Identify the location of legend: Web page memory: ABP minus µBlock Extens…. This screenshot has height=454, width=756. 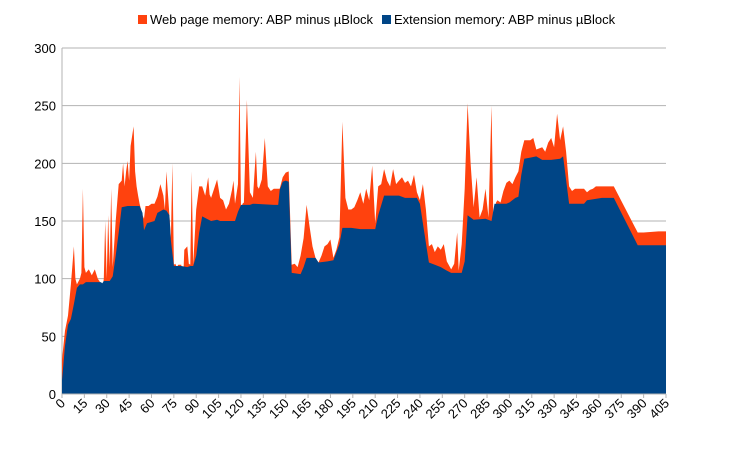
(377, 19).